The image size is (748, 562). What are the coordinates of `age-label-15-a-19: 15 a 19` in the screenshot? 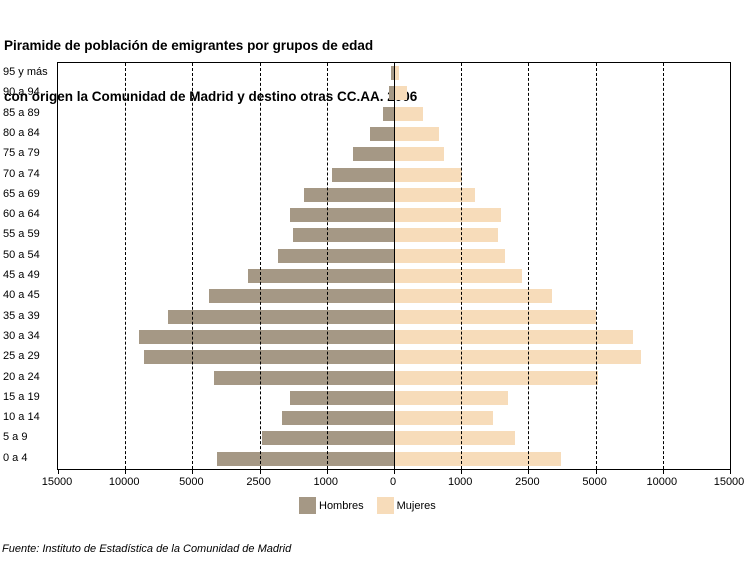 It's located at (21, 396).